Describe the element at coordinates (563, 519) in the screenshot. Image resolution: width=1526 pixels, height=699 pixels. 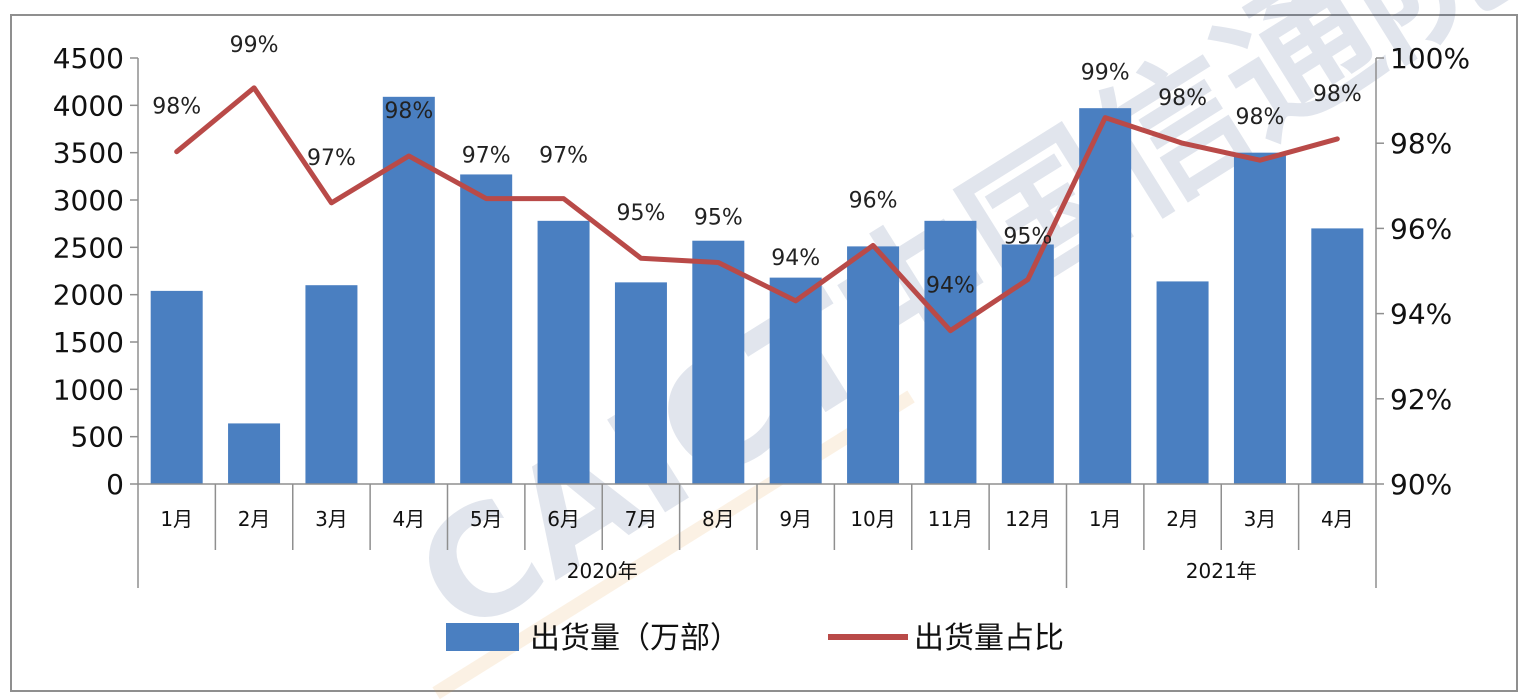
I see `x-tick-label: 6月` at that location.